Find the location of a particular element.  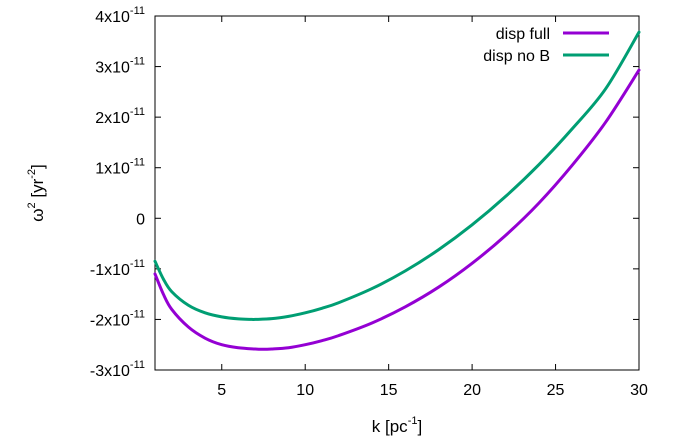

legend-label-disp-no-b: disp no B is located at coordinates (516, 56).